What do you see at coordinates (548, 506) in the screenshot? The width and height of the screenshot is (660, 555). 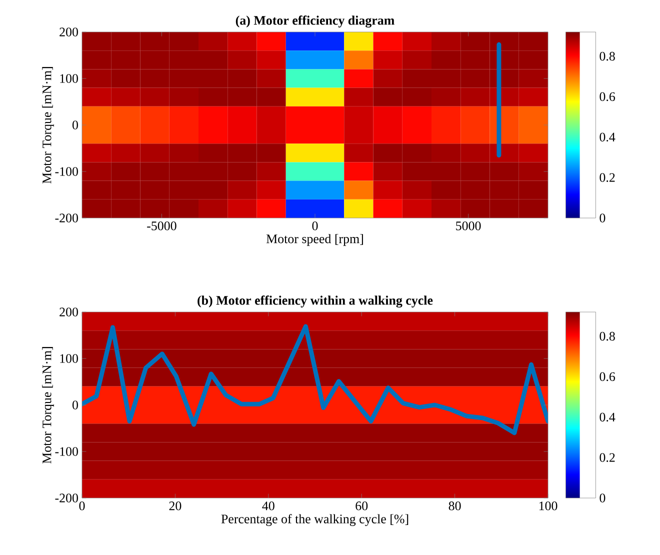 I see `x-tick-label: 100` at bounding box center [548, 506].